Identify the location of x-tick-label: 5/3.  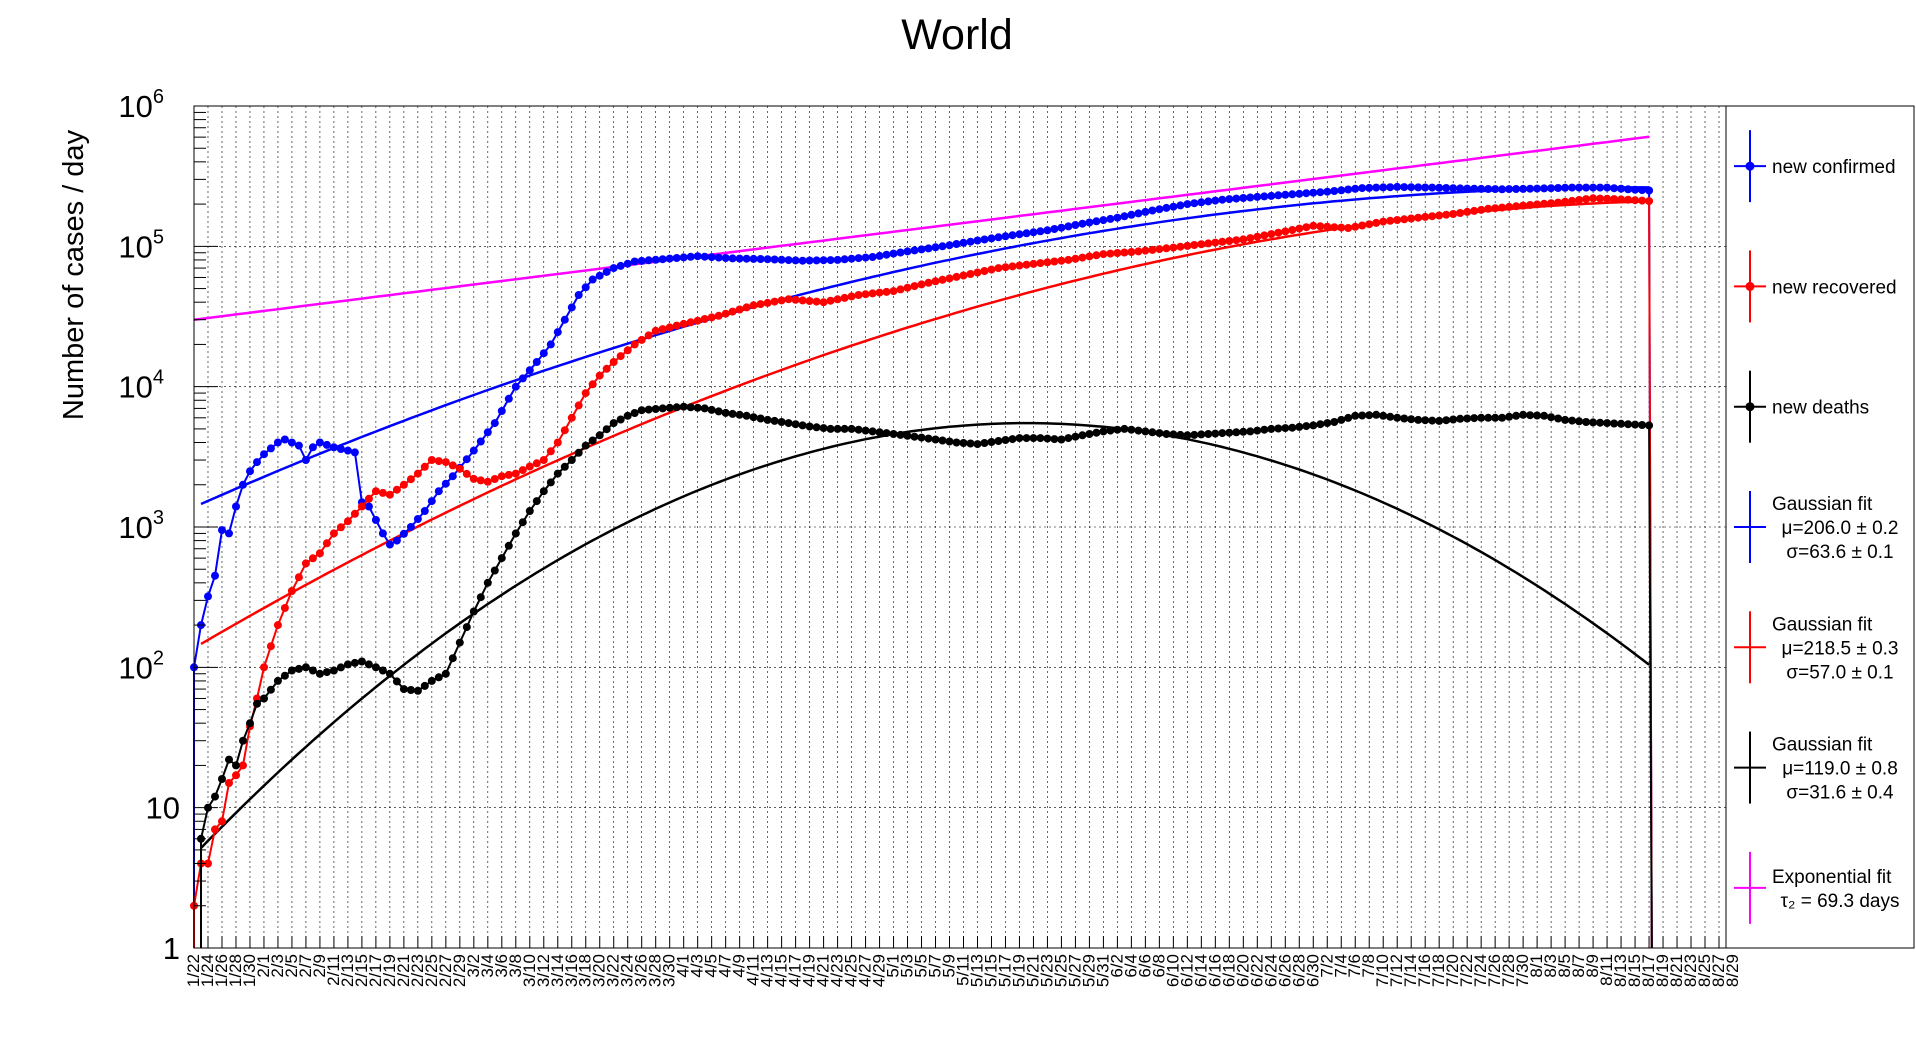
(907, 966).